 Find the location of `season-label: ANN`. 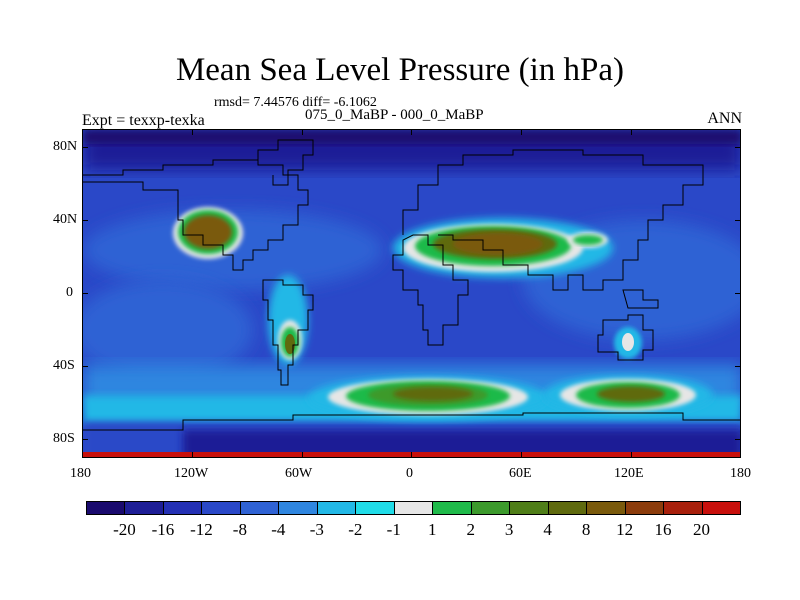

season-label: ANN is located at coordinates (724, 118).